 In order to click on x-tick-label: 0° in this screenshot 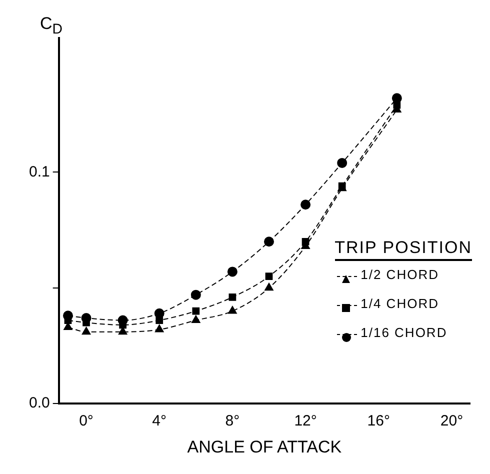, I will do `click(86, 421)`.